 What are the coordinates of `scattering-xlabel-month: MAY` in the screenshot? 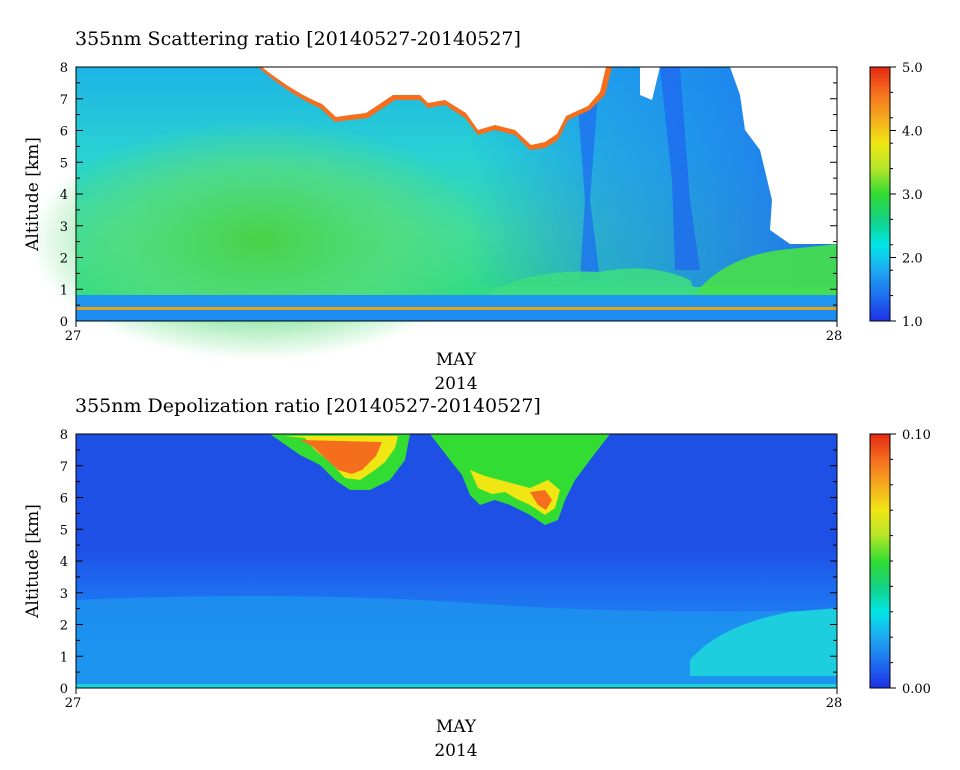 It's located at (456, 360).